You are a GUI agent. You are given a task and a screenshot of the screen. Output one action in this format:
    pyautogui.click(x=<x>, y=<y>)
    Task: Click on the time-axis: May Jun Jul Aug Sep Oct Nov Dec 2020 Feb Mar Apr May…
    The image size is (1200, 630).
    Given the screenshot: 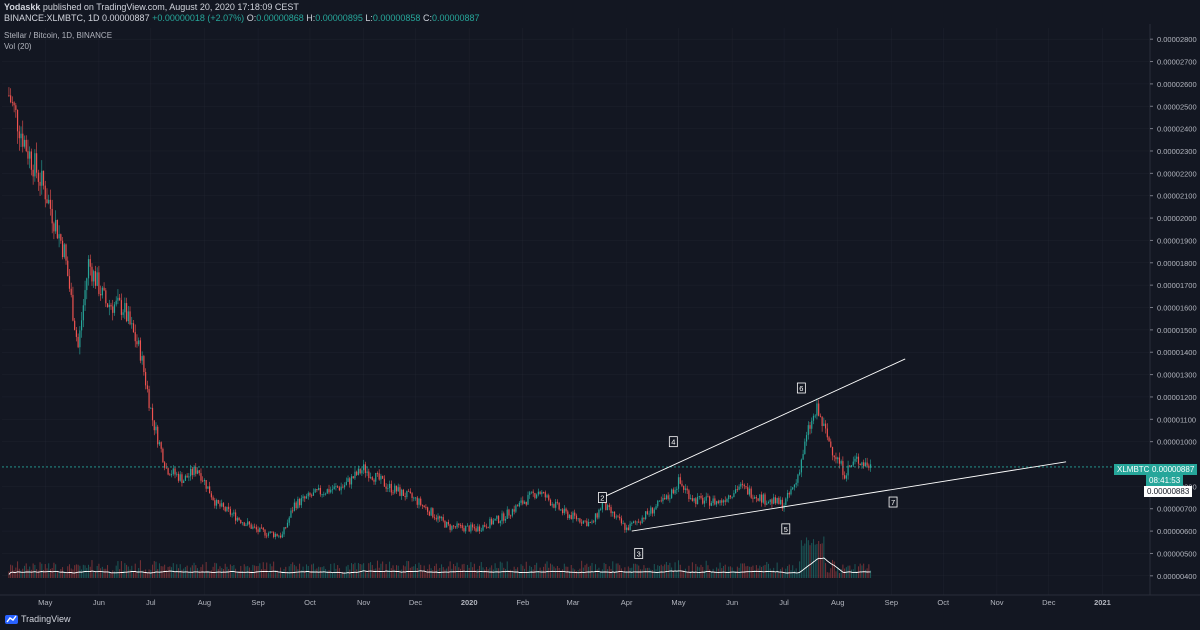 What is the action you would take?
    pyautogui.click(x=600, y=600)
    